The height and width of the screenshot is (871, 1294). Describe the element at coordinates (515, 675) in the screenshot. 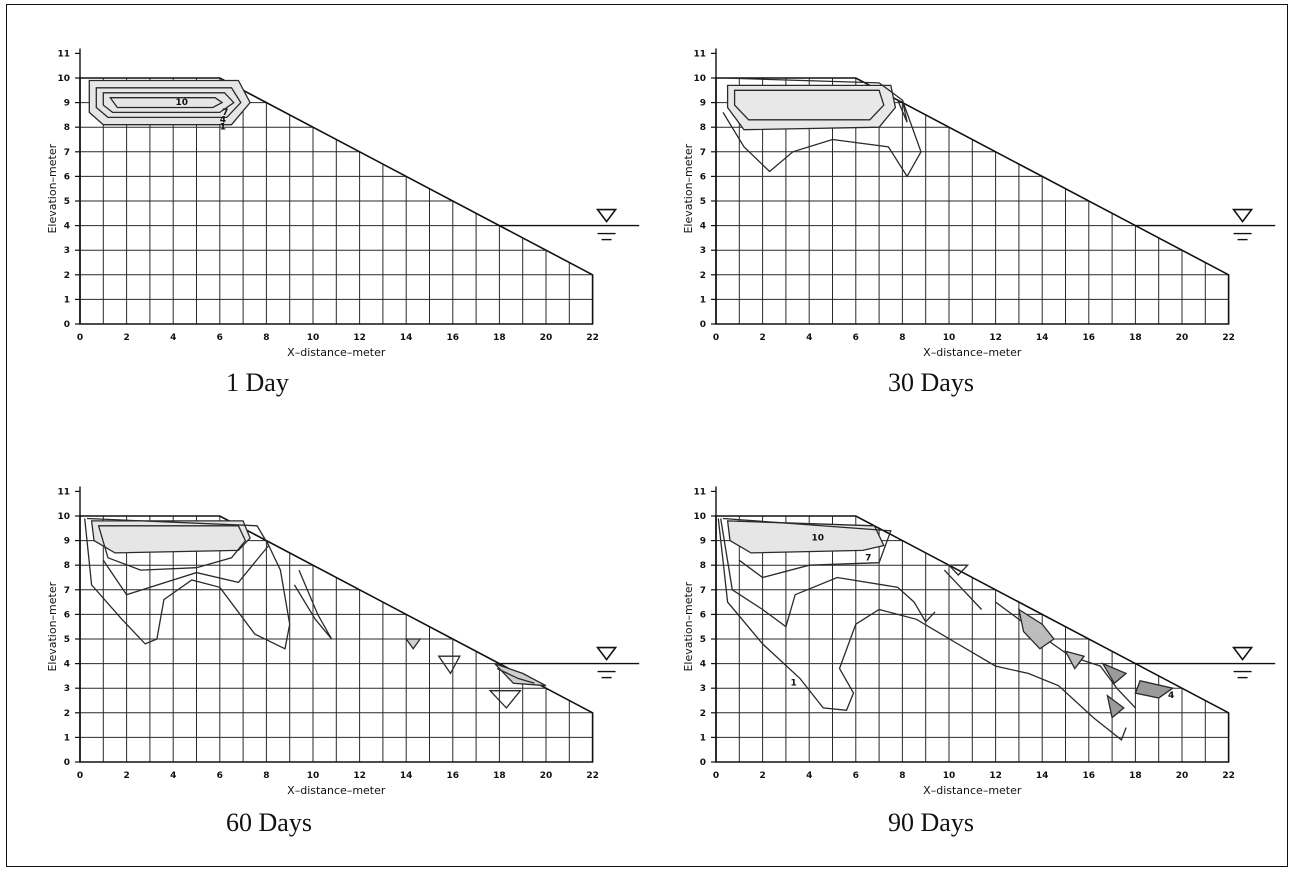

I see `seep-zone-line` at that location.